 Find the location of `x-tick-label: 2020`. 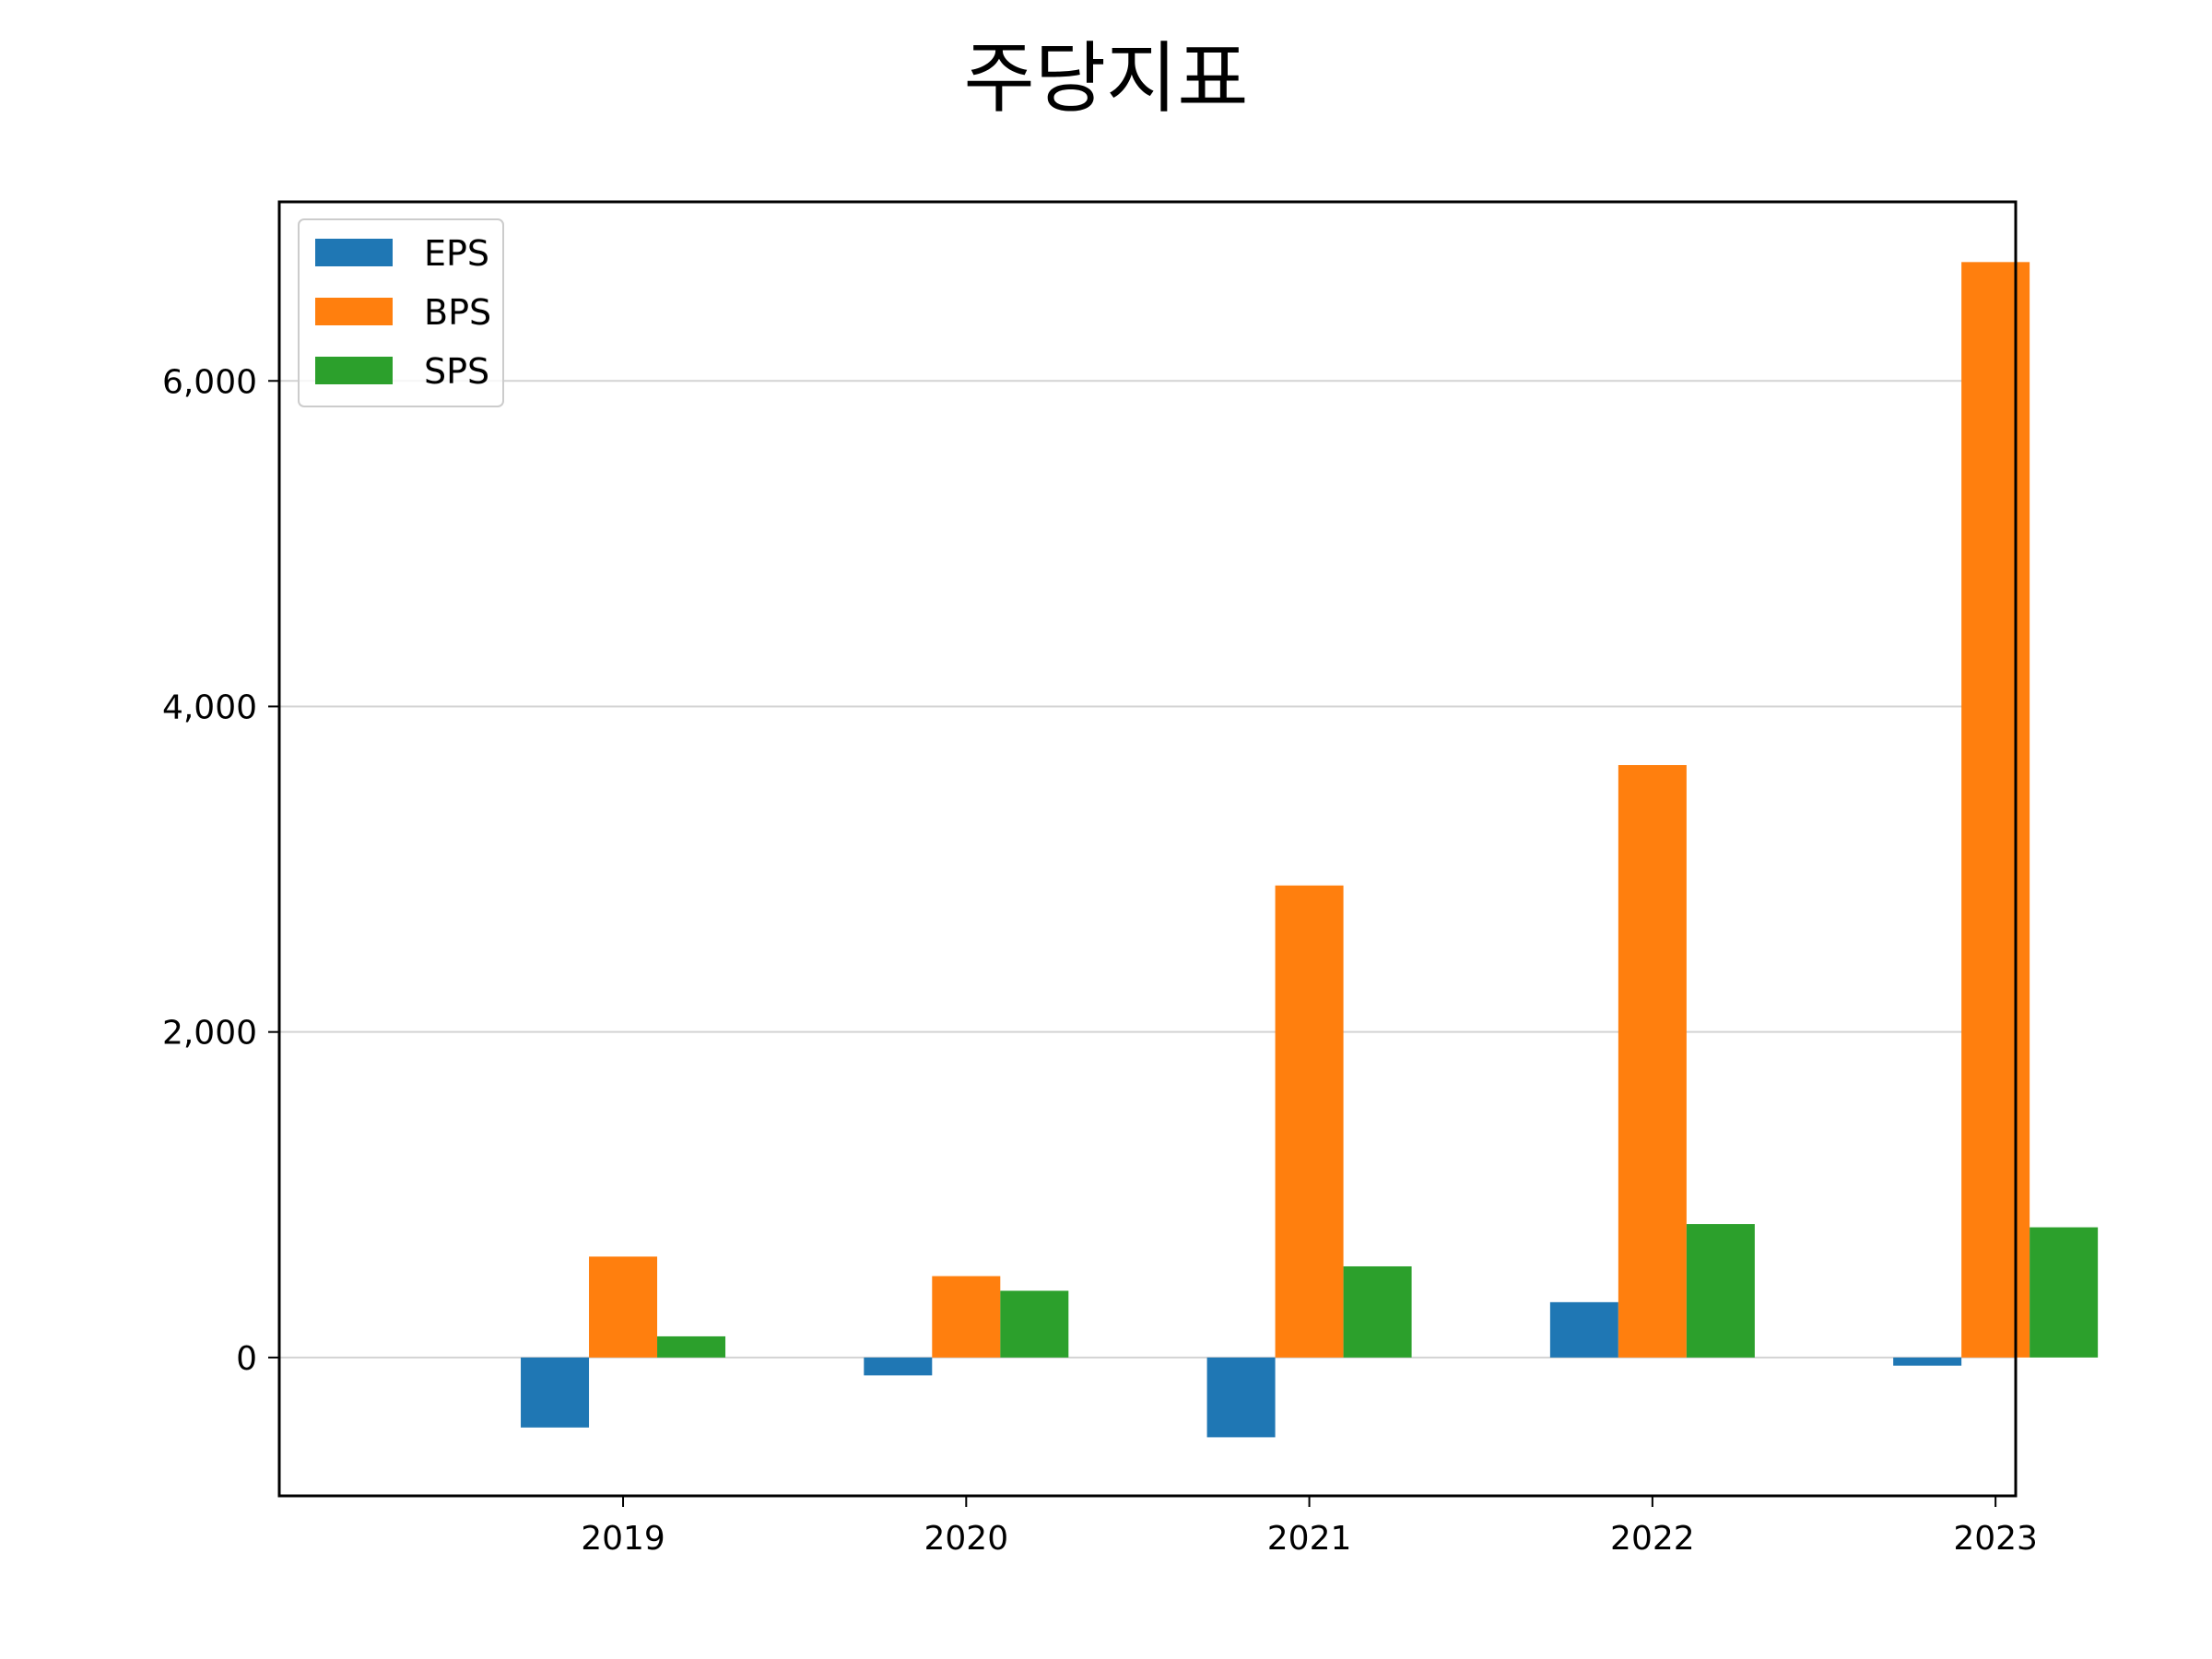

x-tick-label: 2020 is located at coordinates (966, 1539).